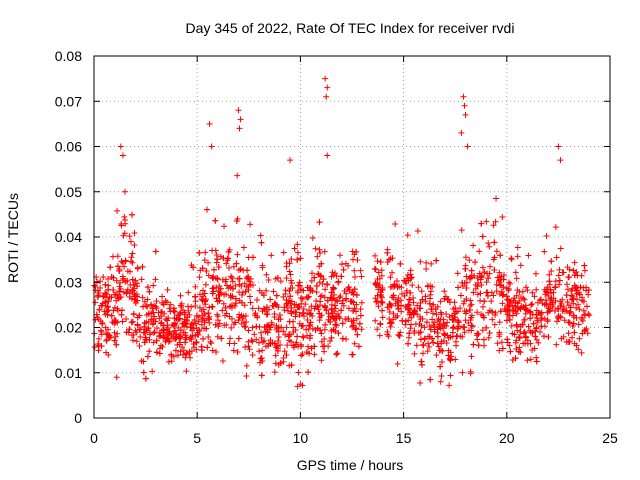  Describe the element at coordinates (68, 101) in the screenshot. I see `y-tick-label: 0.07` at that location.